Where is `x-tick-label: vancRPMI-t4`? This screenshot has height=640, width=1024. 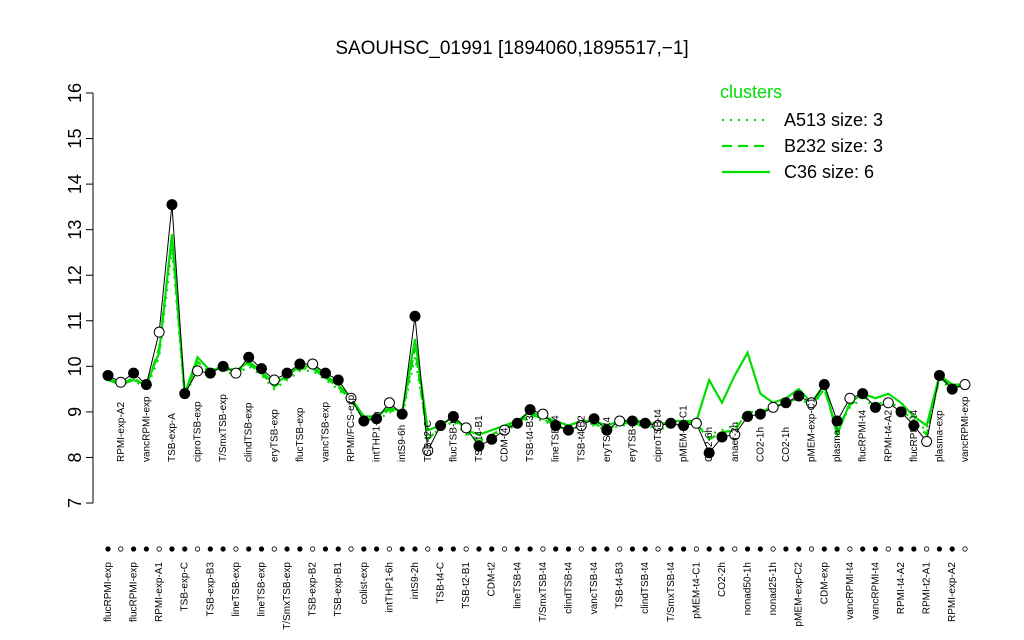
x-tick-label: vancRPMI-t4 is located at coordinates (850, 591).